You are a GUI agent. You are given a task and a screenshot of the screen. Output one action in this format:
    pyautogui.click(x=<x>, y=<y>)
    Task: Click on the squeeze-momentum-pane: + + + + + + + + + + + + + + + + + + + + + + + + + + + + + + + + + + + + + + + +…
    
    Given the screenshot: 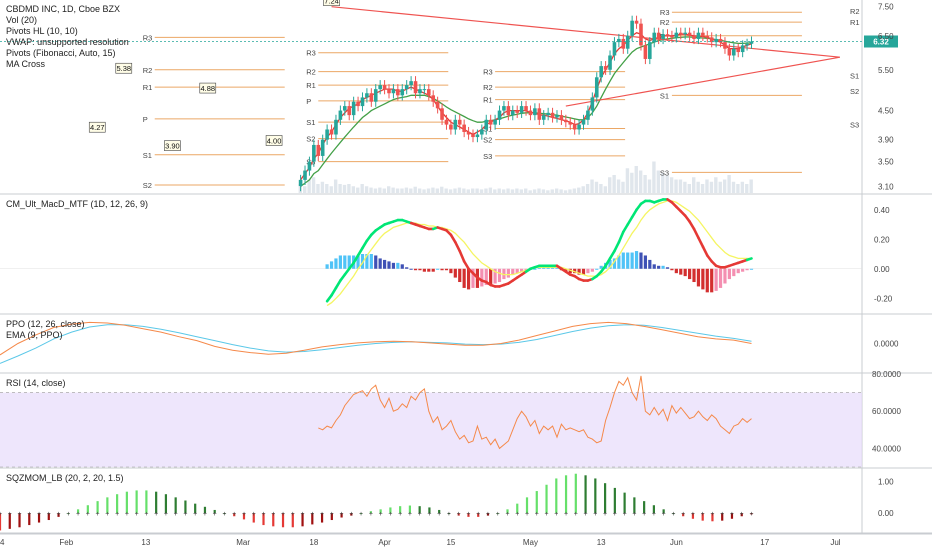 What is the action you would take?
    pyautogui.click(x=377, y=502)
    